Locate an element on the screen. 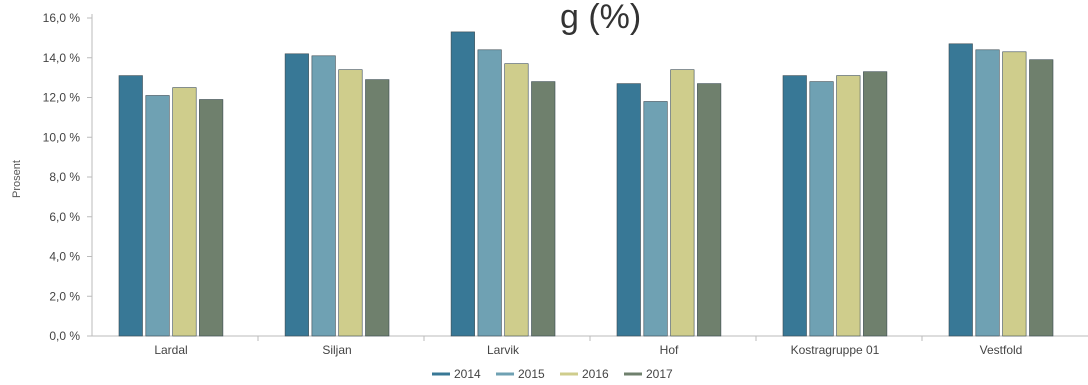 This screenshot has width=1088, height=385. bar-2014-hof is located at coordinates (628, 210).